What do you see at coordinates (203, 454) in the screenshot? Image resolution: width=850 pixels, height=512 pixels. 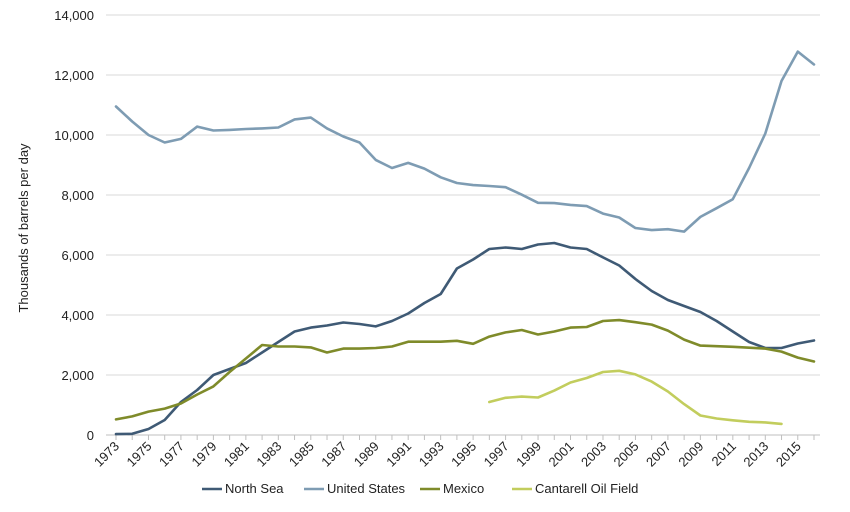 I see `x-tick-label: 1979` at bounding box center [203, 454].